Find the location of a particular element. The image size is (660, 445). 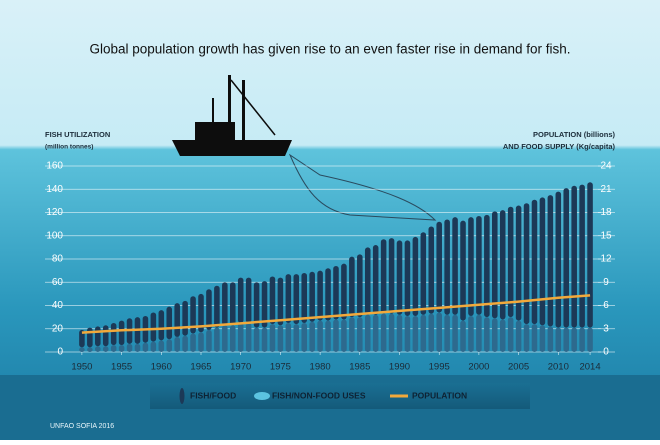

x-tick-label: 1960 is located at coordinates (161, 367).